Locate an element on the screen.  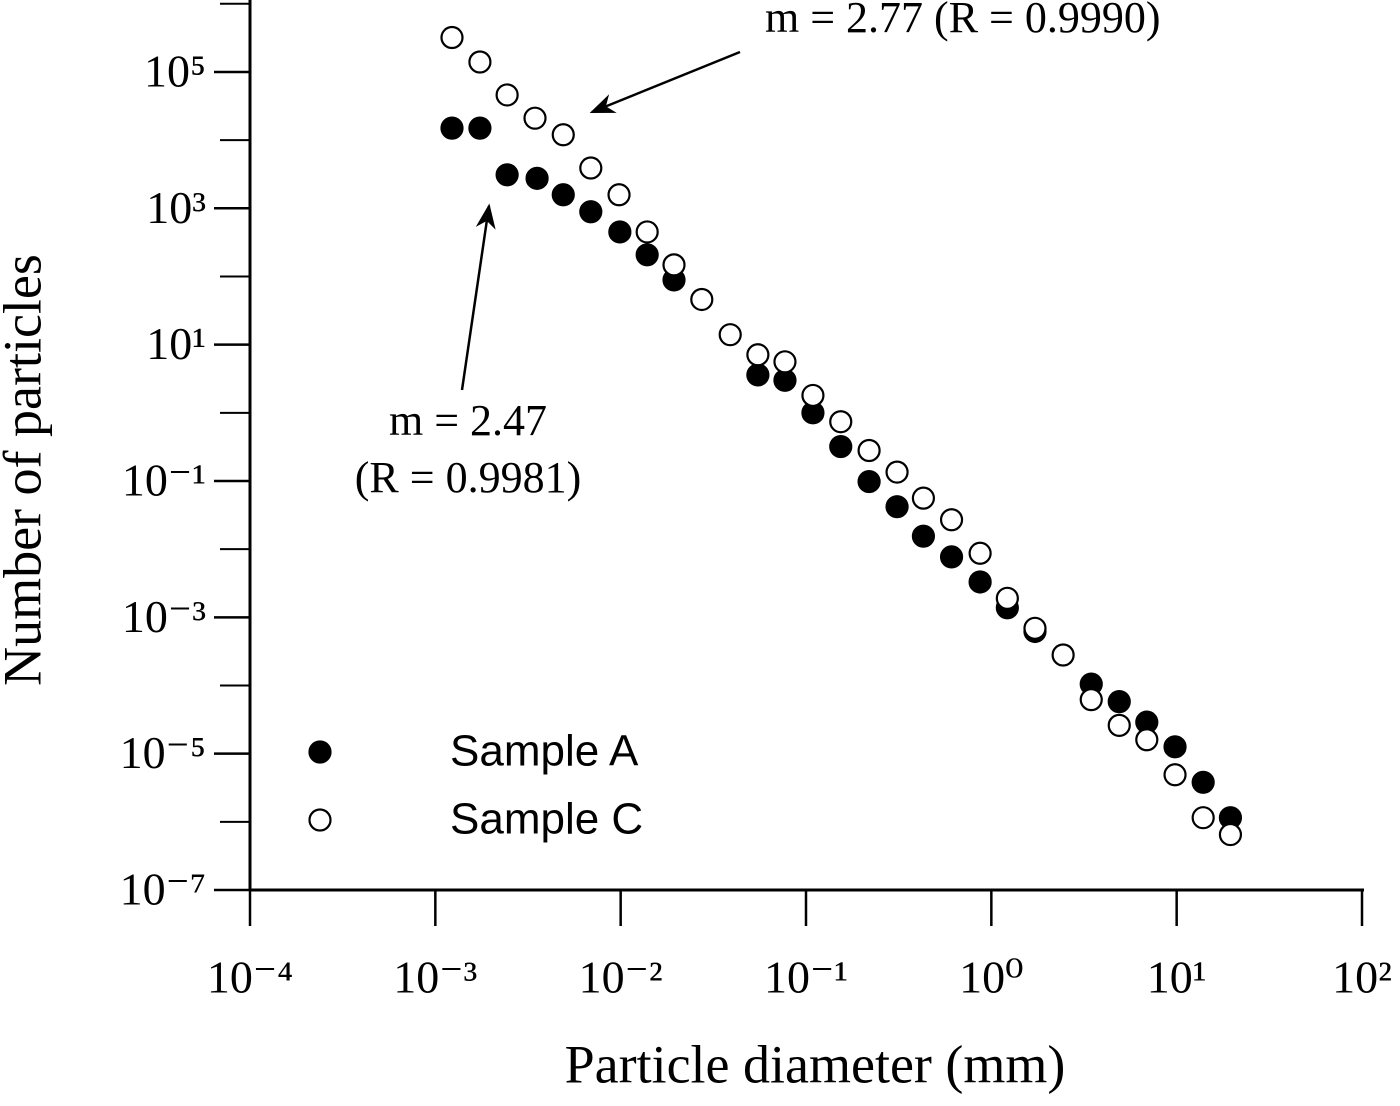
annotation: (R = 0.9981) is located at coordinates (468, 477).